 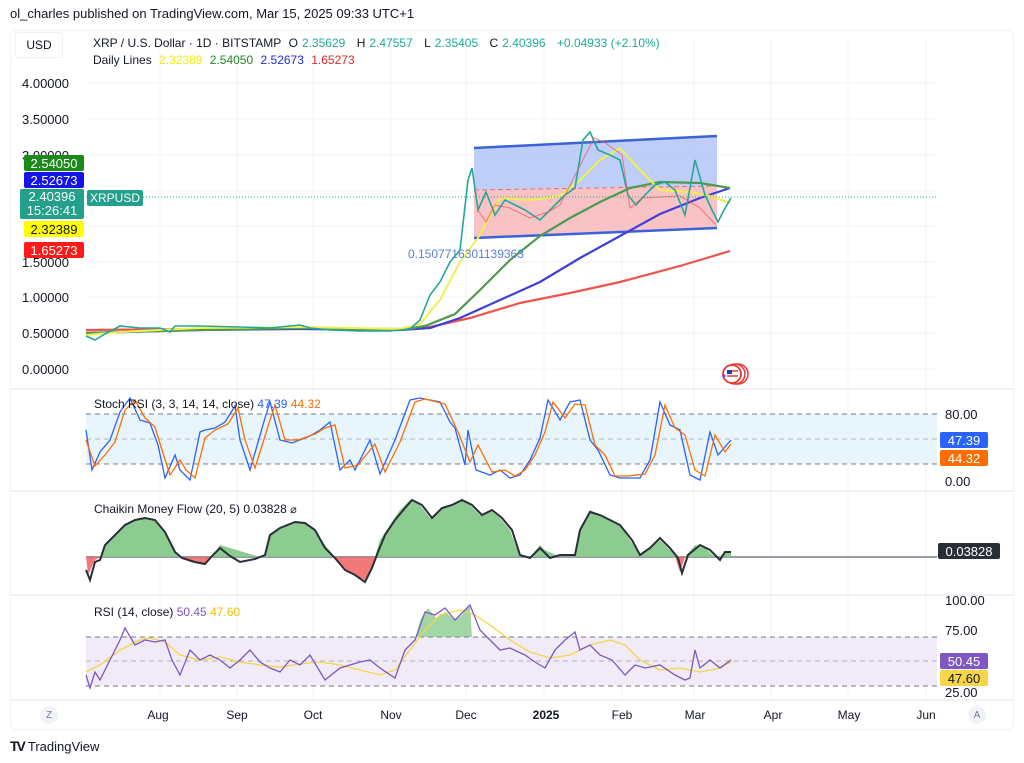 What do you see at coordinates (158, 715) in the screenshot?
I see `time-label: Aug` at bounding box center [158, 715].